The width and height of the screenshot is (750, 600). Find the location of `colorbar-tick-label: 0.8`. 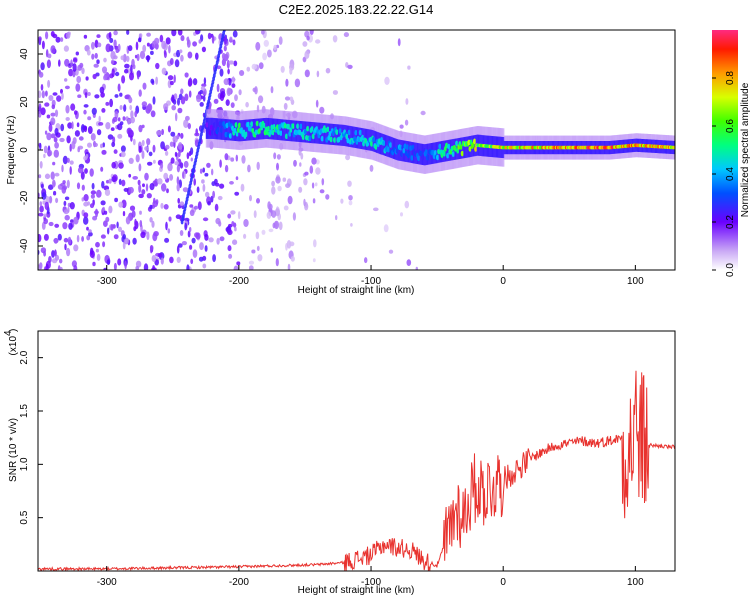

colorbar-tick-label: 0.8 is located at coordinates (730, 78).